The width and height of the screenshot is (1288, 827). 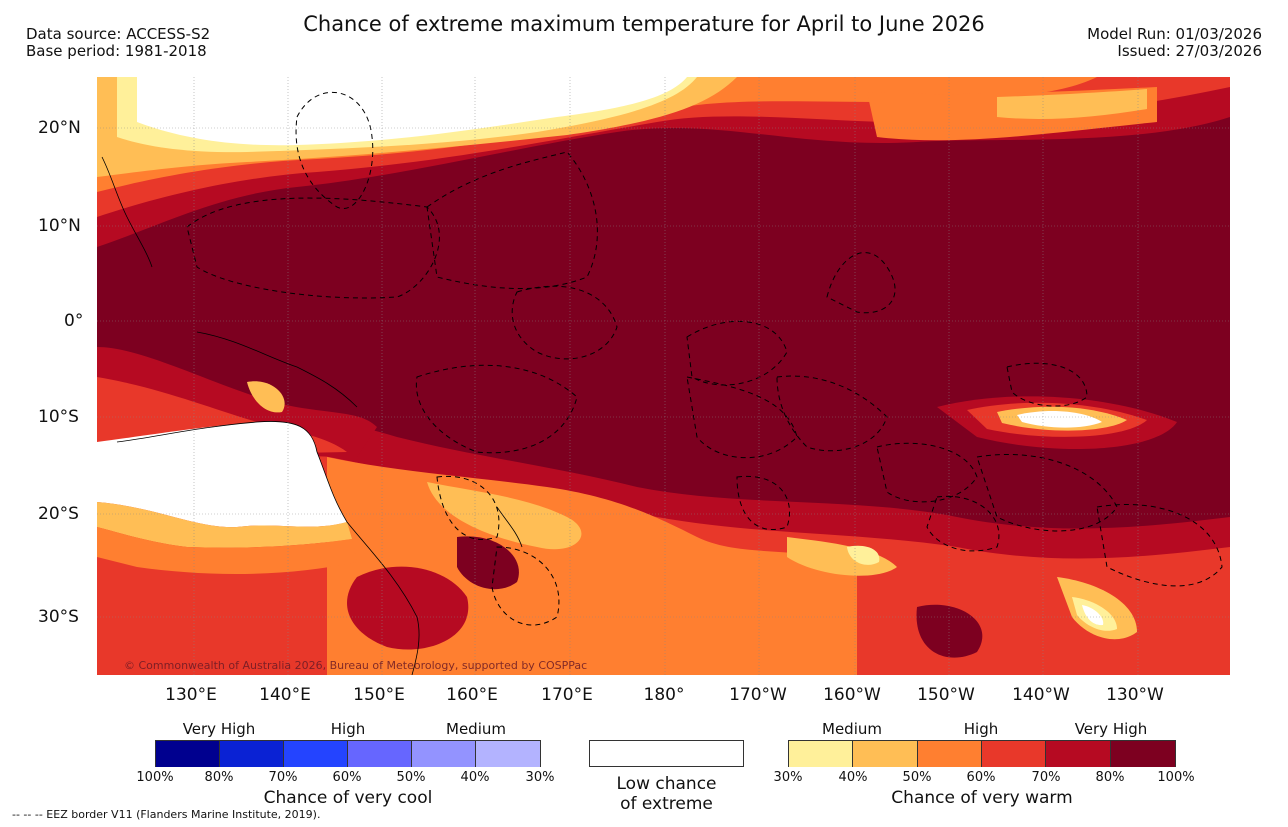 I want to click on model-run: Model Run: 01/03/2026, so click(x=1174, y=34).